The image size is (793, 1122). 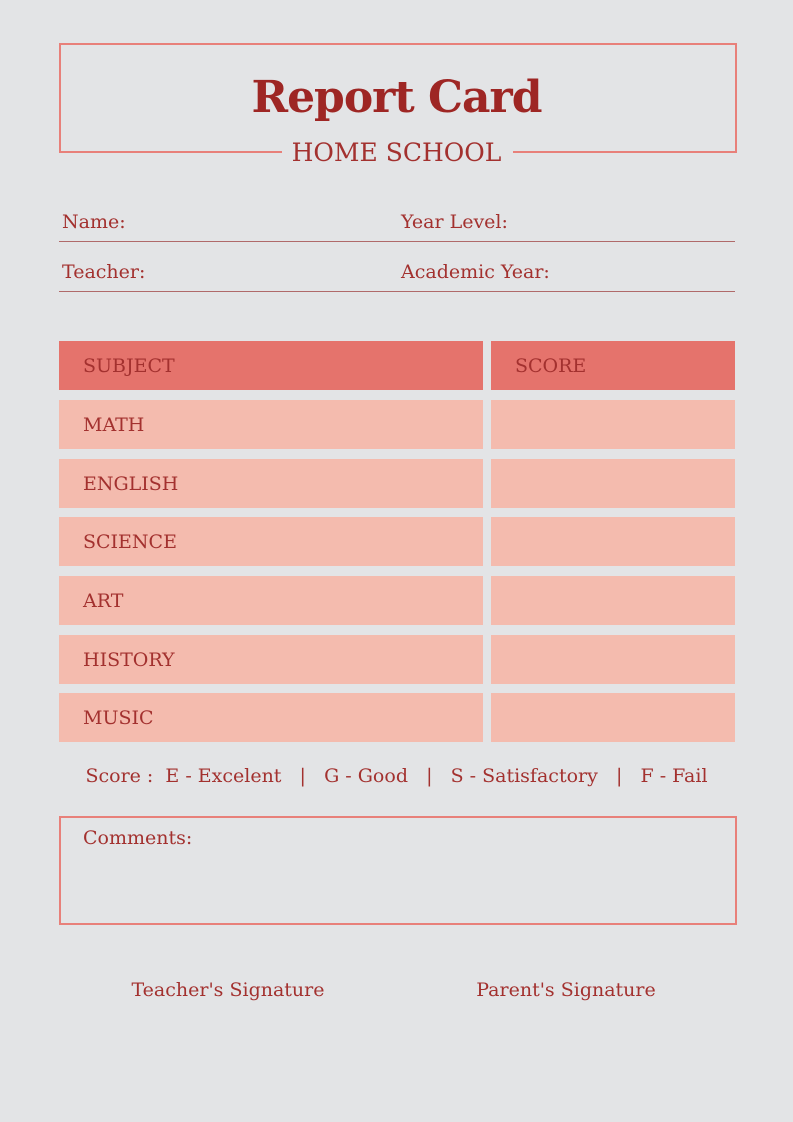 What do you see at coordinates (114, 425) in the screenshot?
I see `subject-name: MATH` at bounding box center [114, 425].